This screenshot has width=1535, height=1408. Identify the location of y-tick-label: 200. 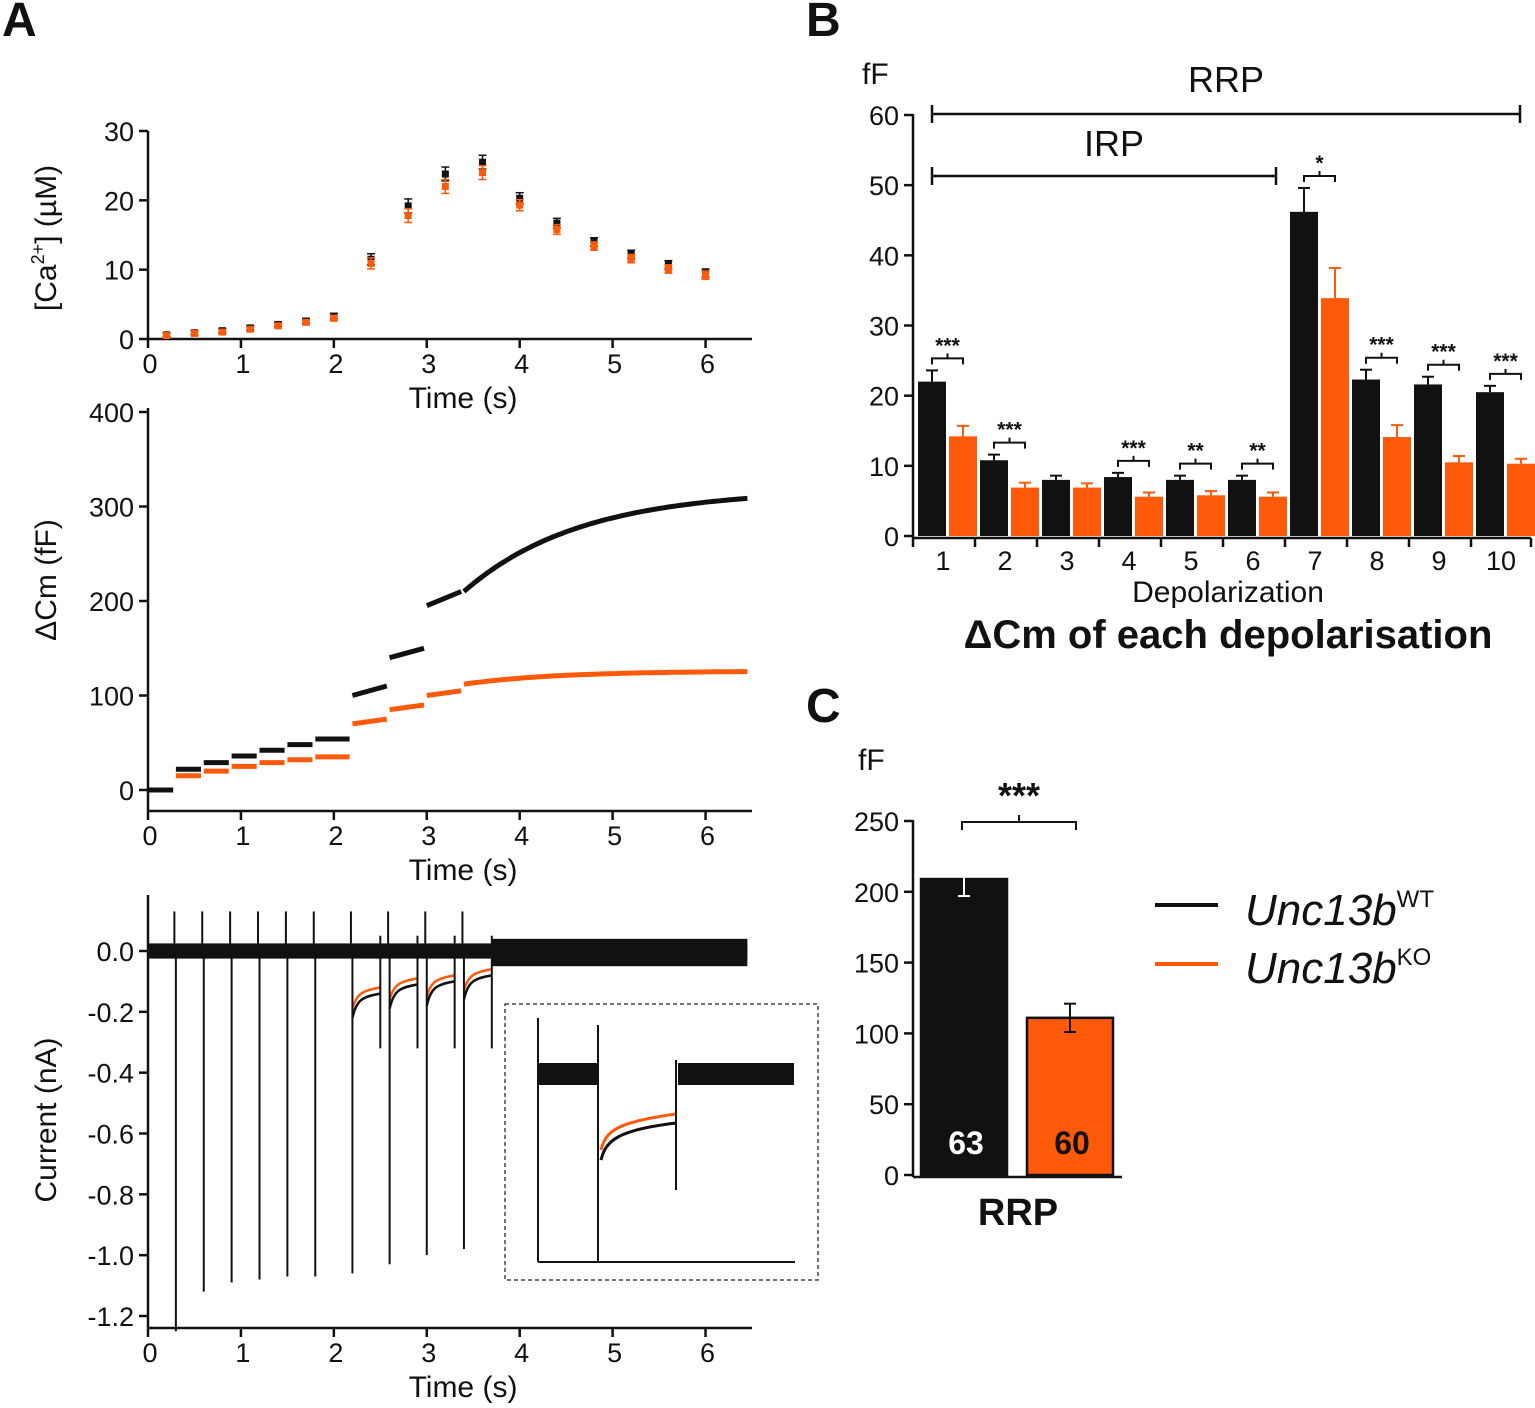
(111, 602).